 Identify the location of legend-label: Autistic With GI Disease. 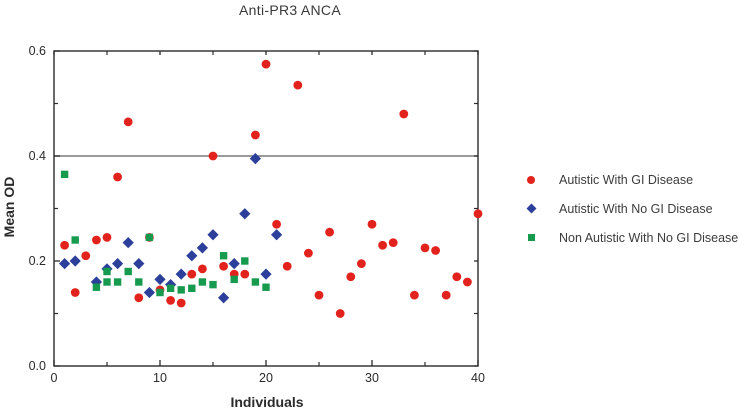
(626, 179).